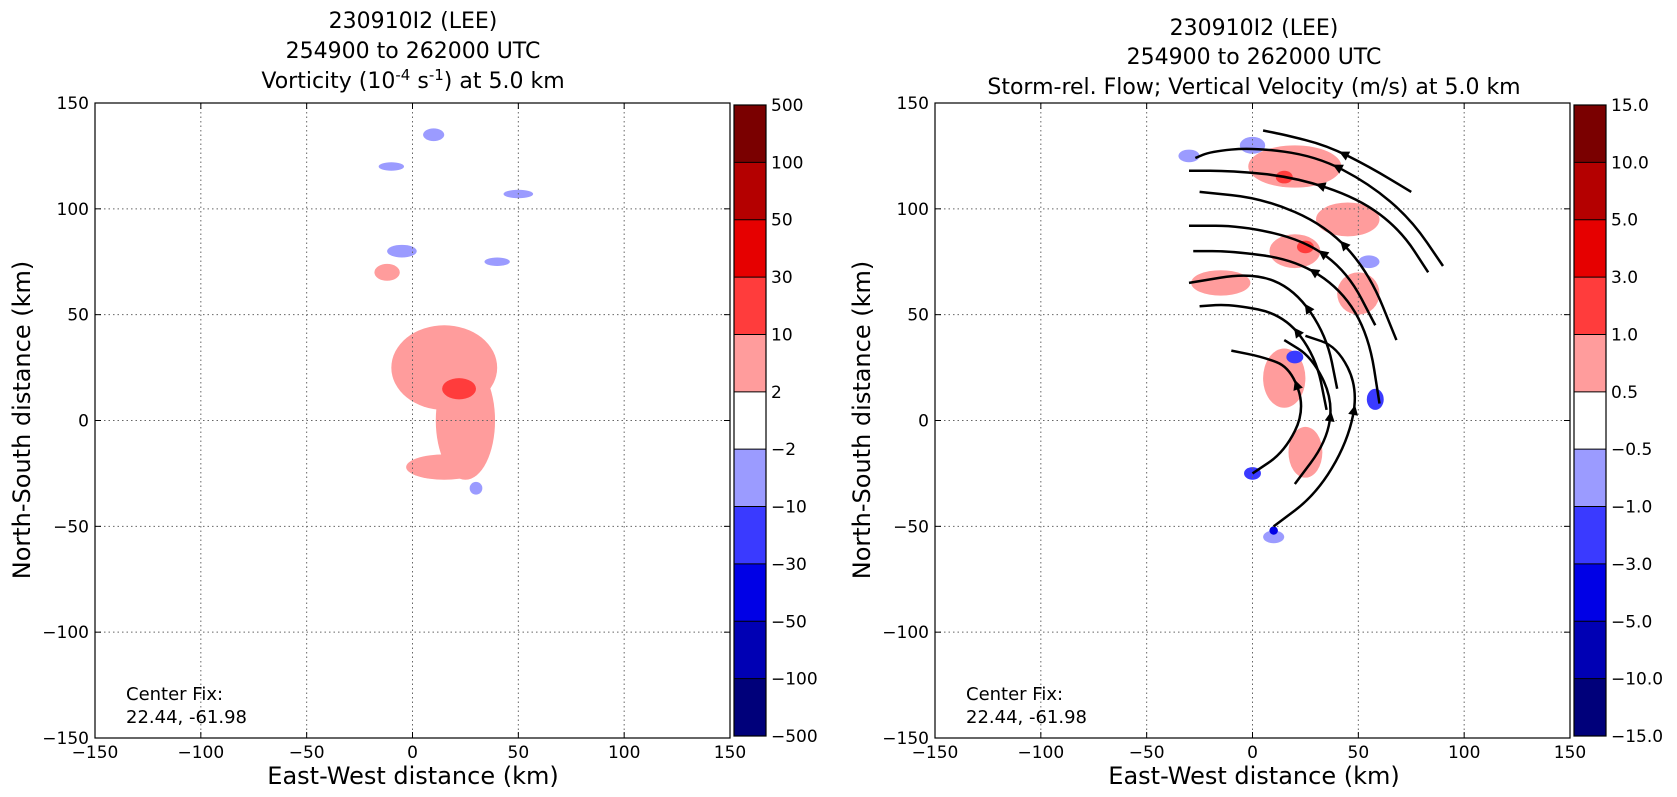  I want to click on panel1-colorbar-label: −100, so click(794, 680).